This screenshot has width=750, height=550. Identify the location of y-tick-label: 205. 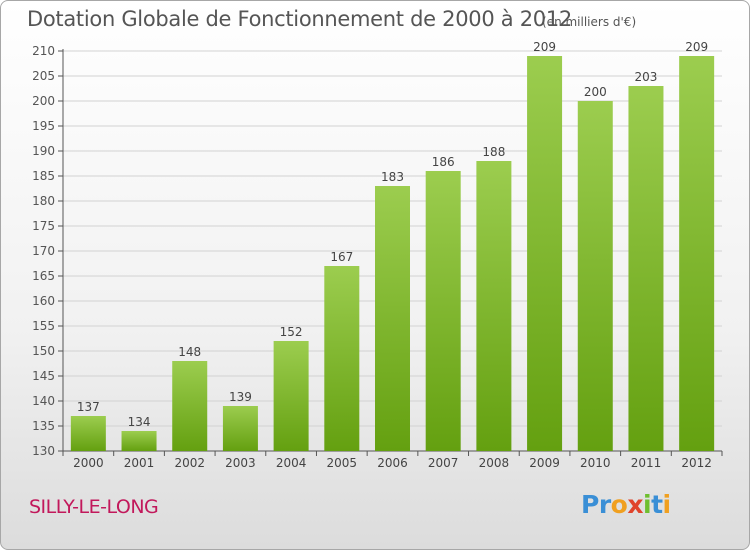
(43, 76).